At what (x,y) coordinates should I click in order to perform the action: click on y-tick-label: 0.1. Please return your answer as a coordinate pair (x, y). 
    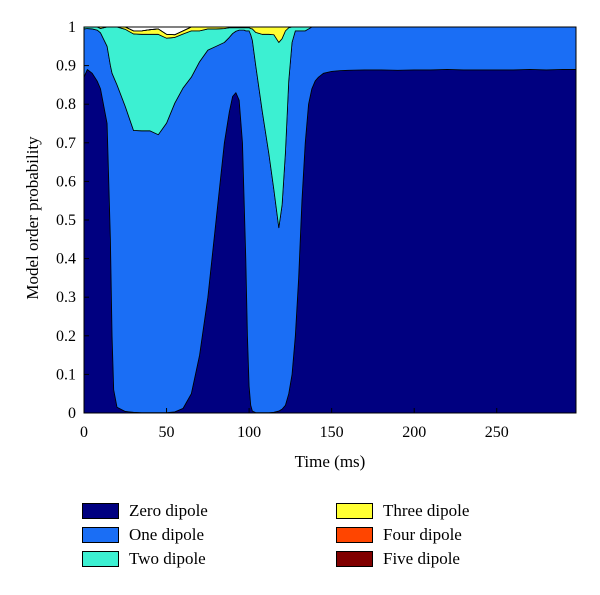
    Looking at the image, I should click on (66, 374).